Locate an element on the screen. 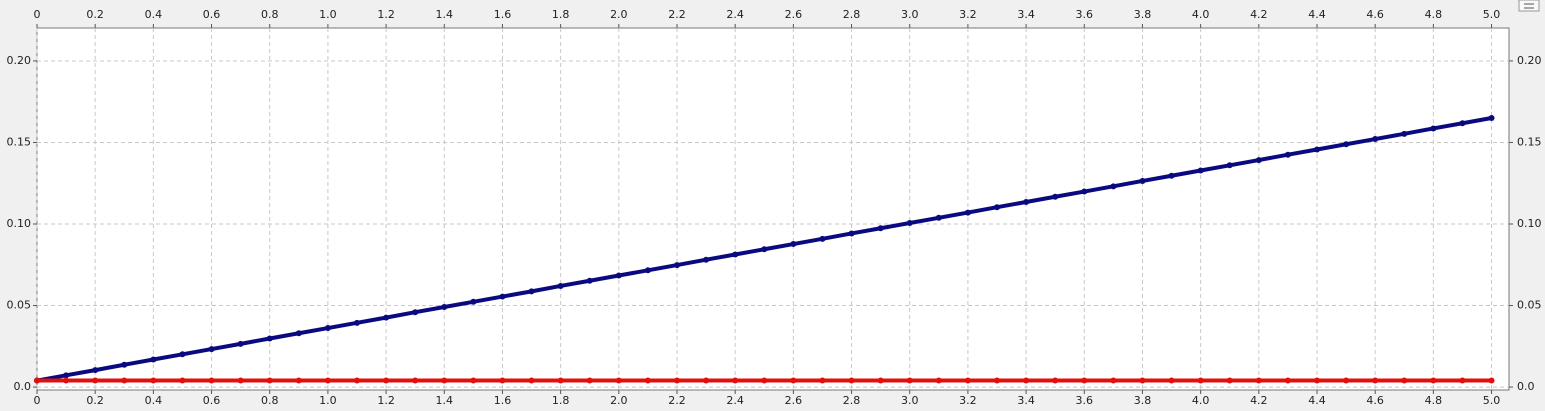 This screenshot has height=411, width=1545. y-tick-label: 0.05 is located at coordinates (19, 305).